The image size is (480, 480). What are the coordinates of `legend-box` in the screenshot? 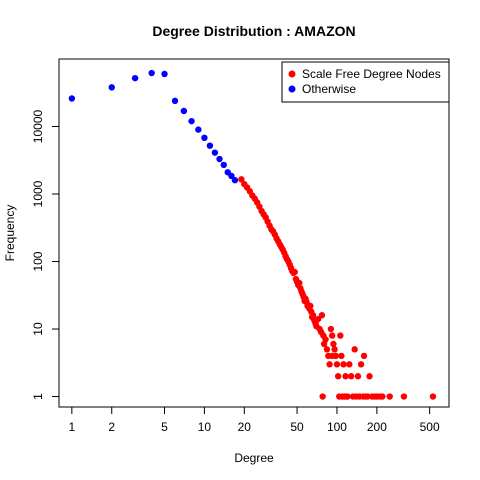 It's located at (365, 82).